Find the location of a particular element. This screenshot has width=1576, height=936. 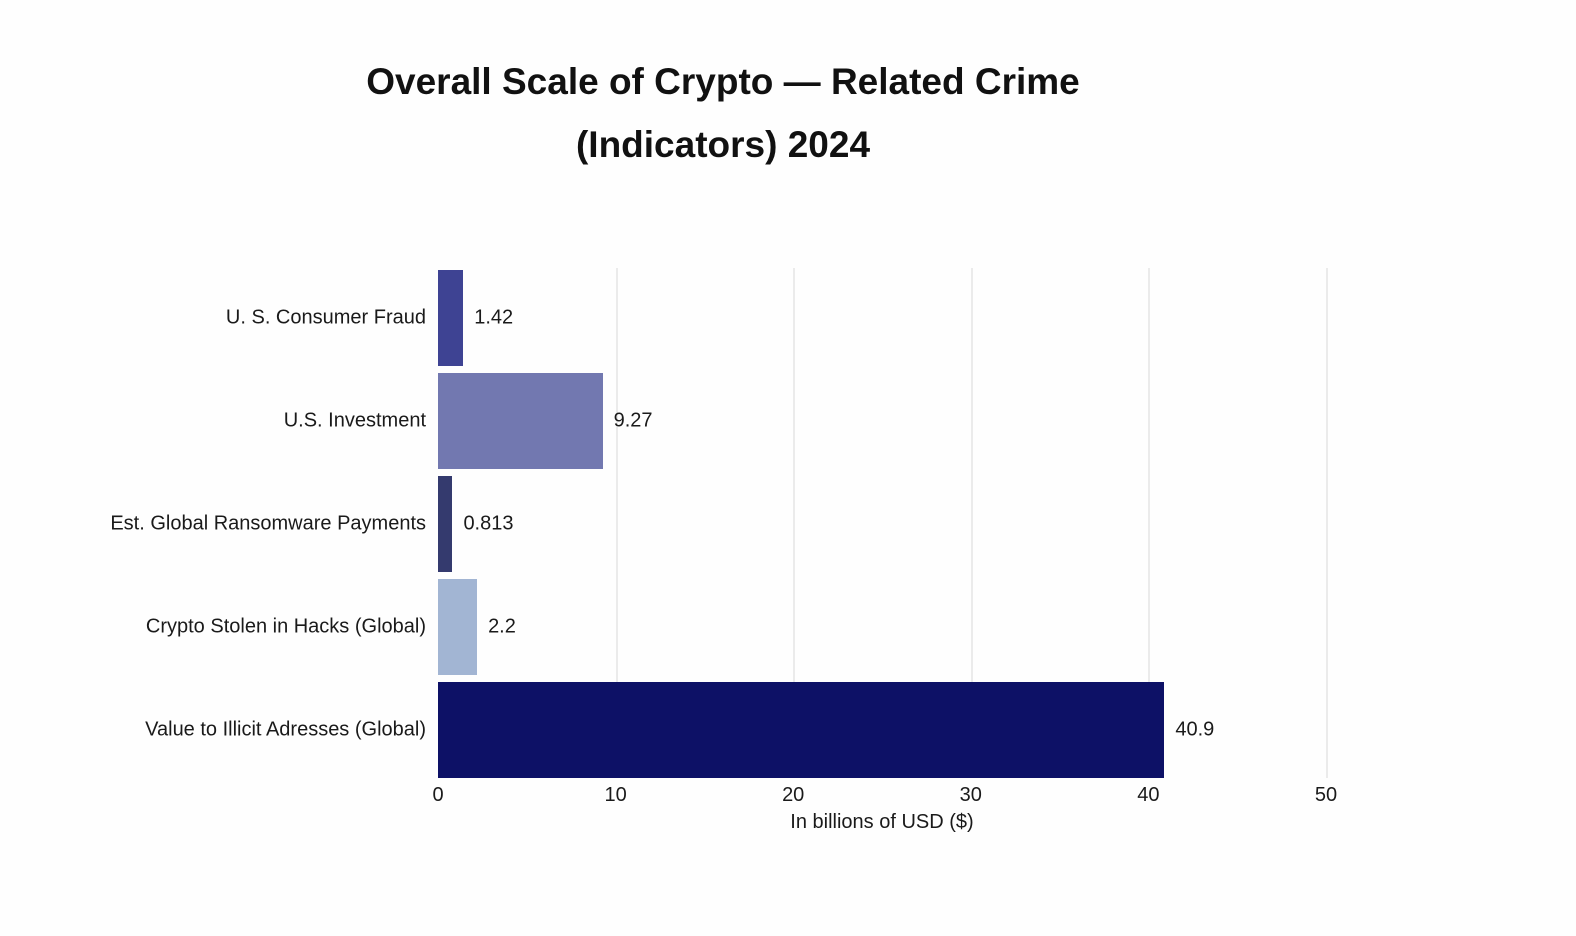

category-label: Crypto Stolen in Hacks (Global) is located at coordinates (285, 626).